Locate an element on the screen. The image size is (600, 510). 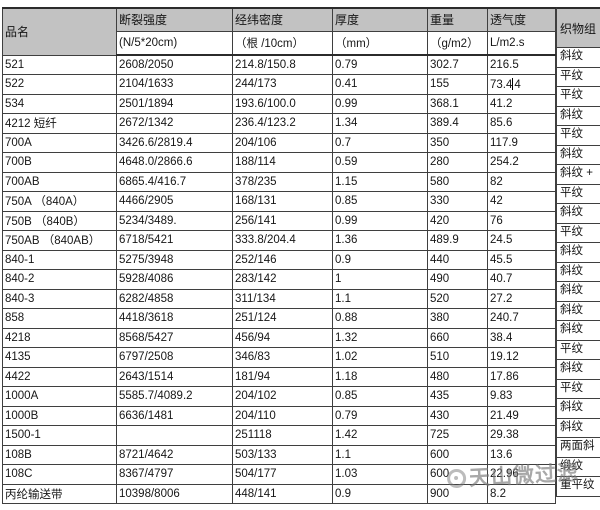
cell-thickness: 1.03 is located at coordinates (380, 474).